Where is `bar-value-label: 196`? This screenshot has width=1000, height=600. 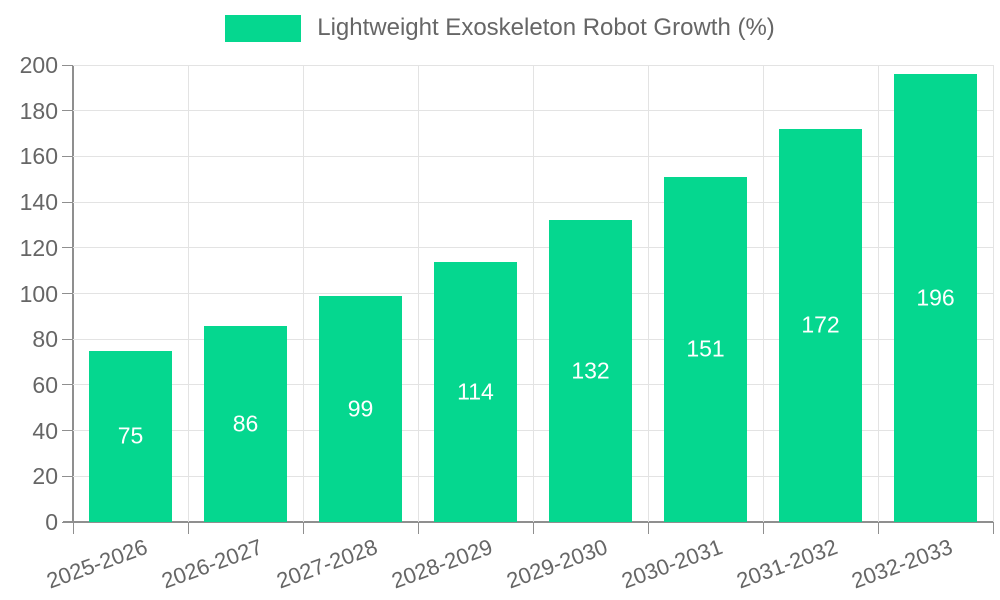
bar-value-label: 196 is located at coordinates (935, 297).